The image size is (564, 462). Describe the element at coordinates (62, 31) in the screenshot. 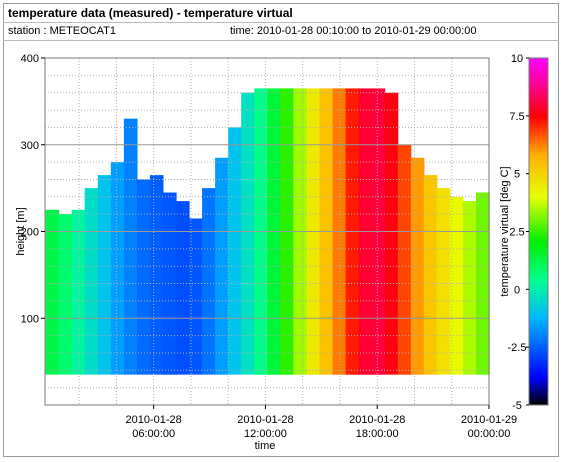

I see `station-label: station : METEOCAT1` at that location.